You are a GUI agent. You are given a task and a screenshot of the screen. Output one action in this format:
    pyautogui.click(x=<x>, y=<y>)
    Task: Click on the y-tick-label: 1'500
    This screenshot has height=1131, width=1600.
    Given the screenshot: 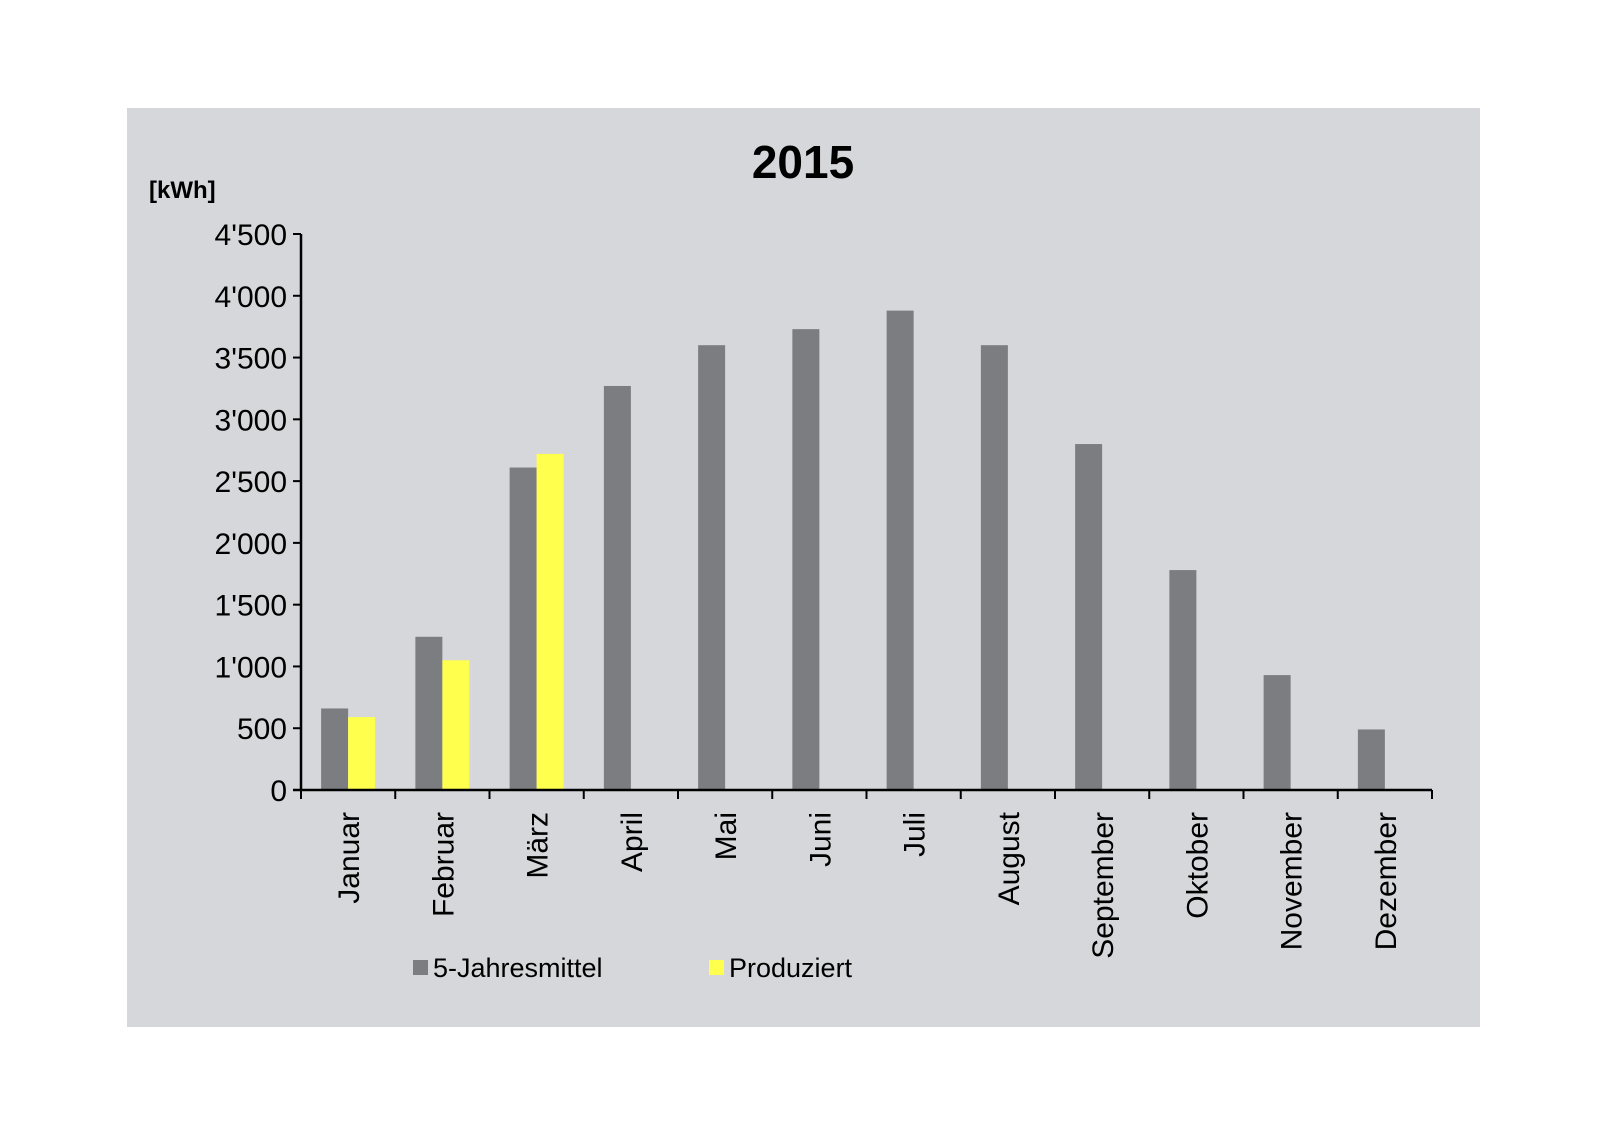 What is the action you would take?
    pyautogui.click(x=251, y=606)
    